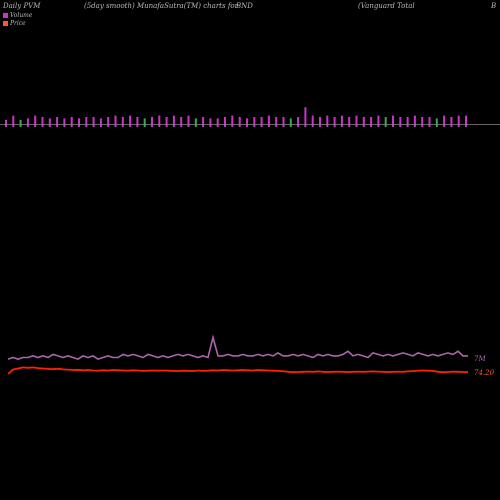 This screenshot has width=500, height=500. What do you see at coordinates (484, 373) in the screenshot?
I see `price-value-label: 74.20` at bounding box center [484, 373].